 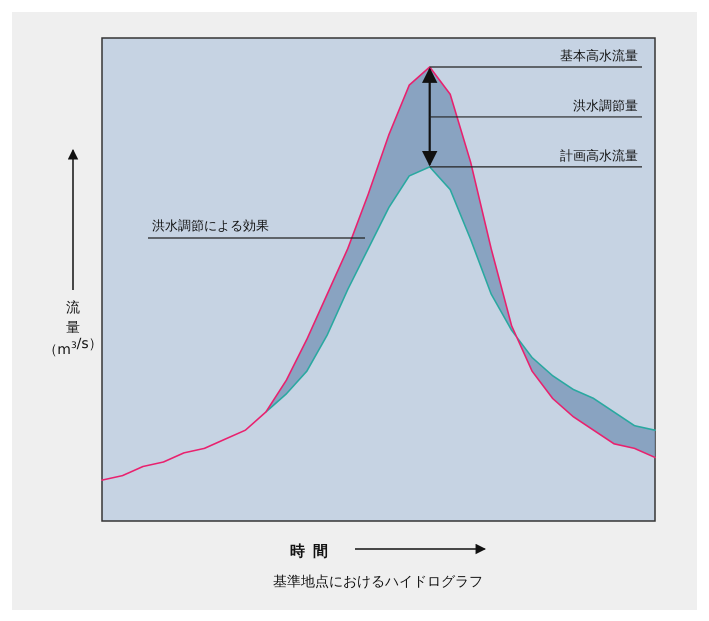 What do you see at coordinates (605, 106) in the screenshot?
I see `annotation: 洪水調節量` at bounding box center [605, 106].